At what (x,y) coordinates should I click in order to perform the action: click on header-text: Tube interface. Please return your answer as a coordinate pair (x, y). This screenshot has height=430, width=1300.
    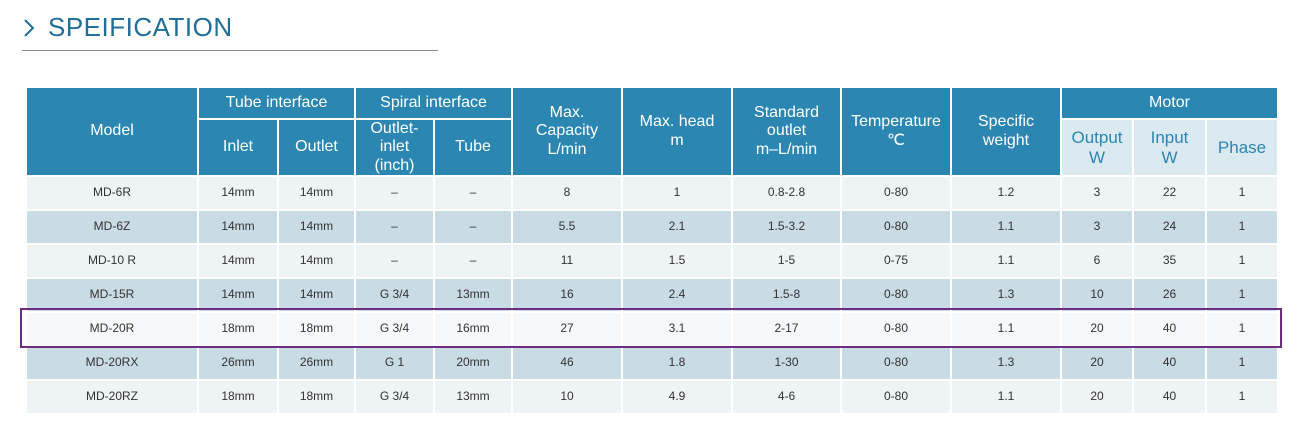
    Looking at the image, I should click on (276, 102).